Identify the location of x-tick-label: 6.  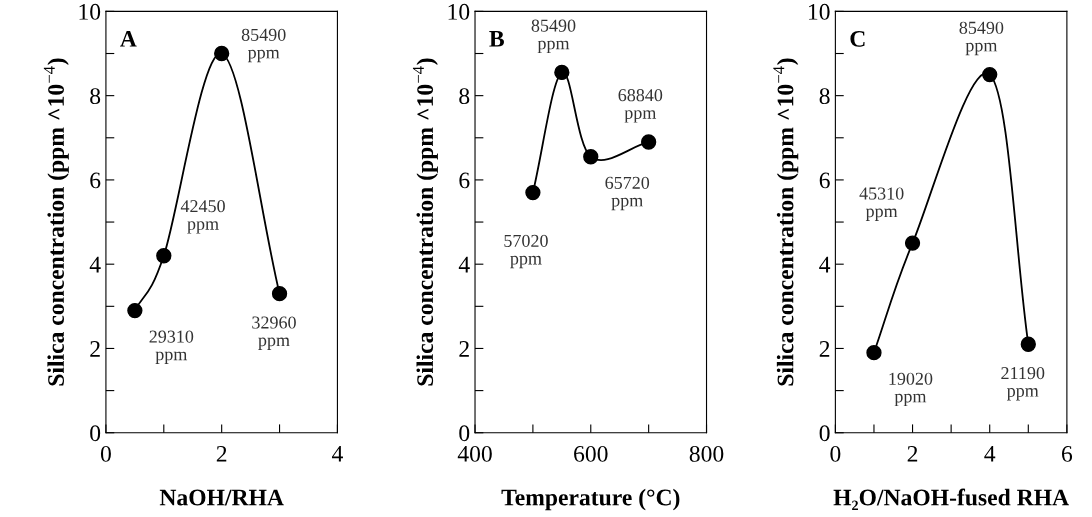
(1067, 453).